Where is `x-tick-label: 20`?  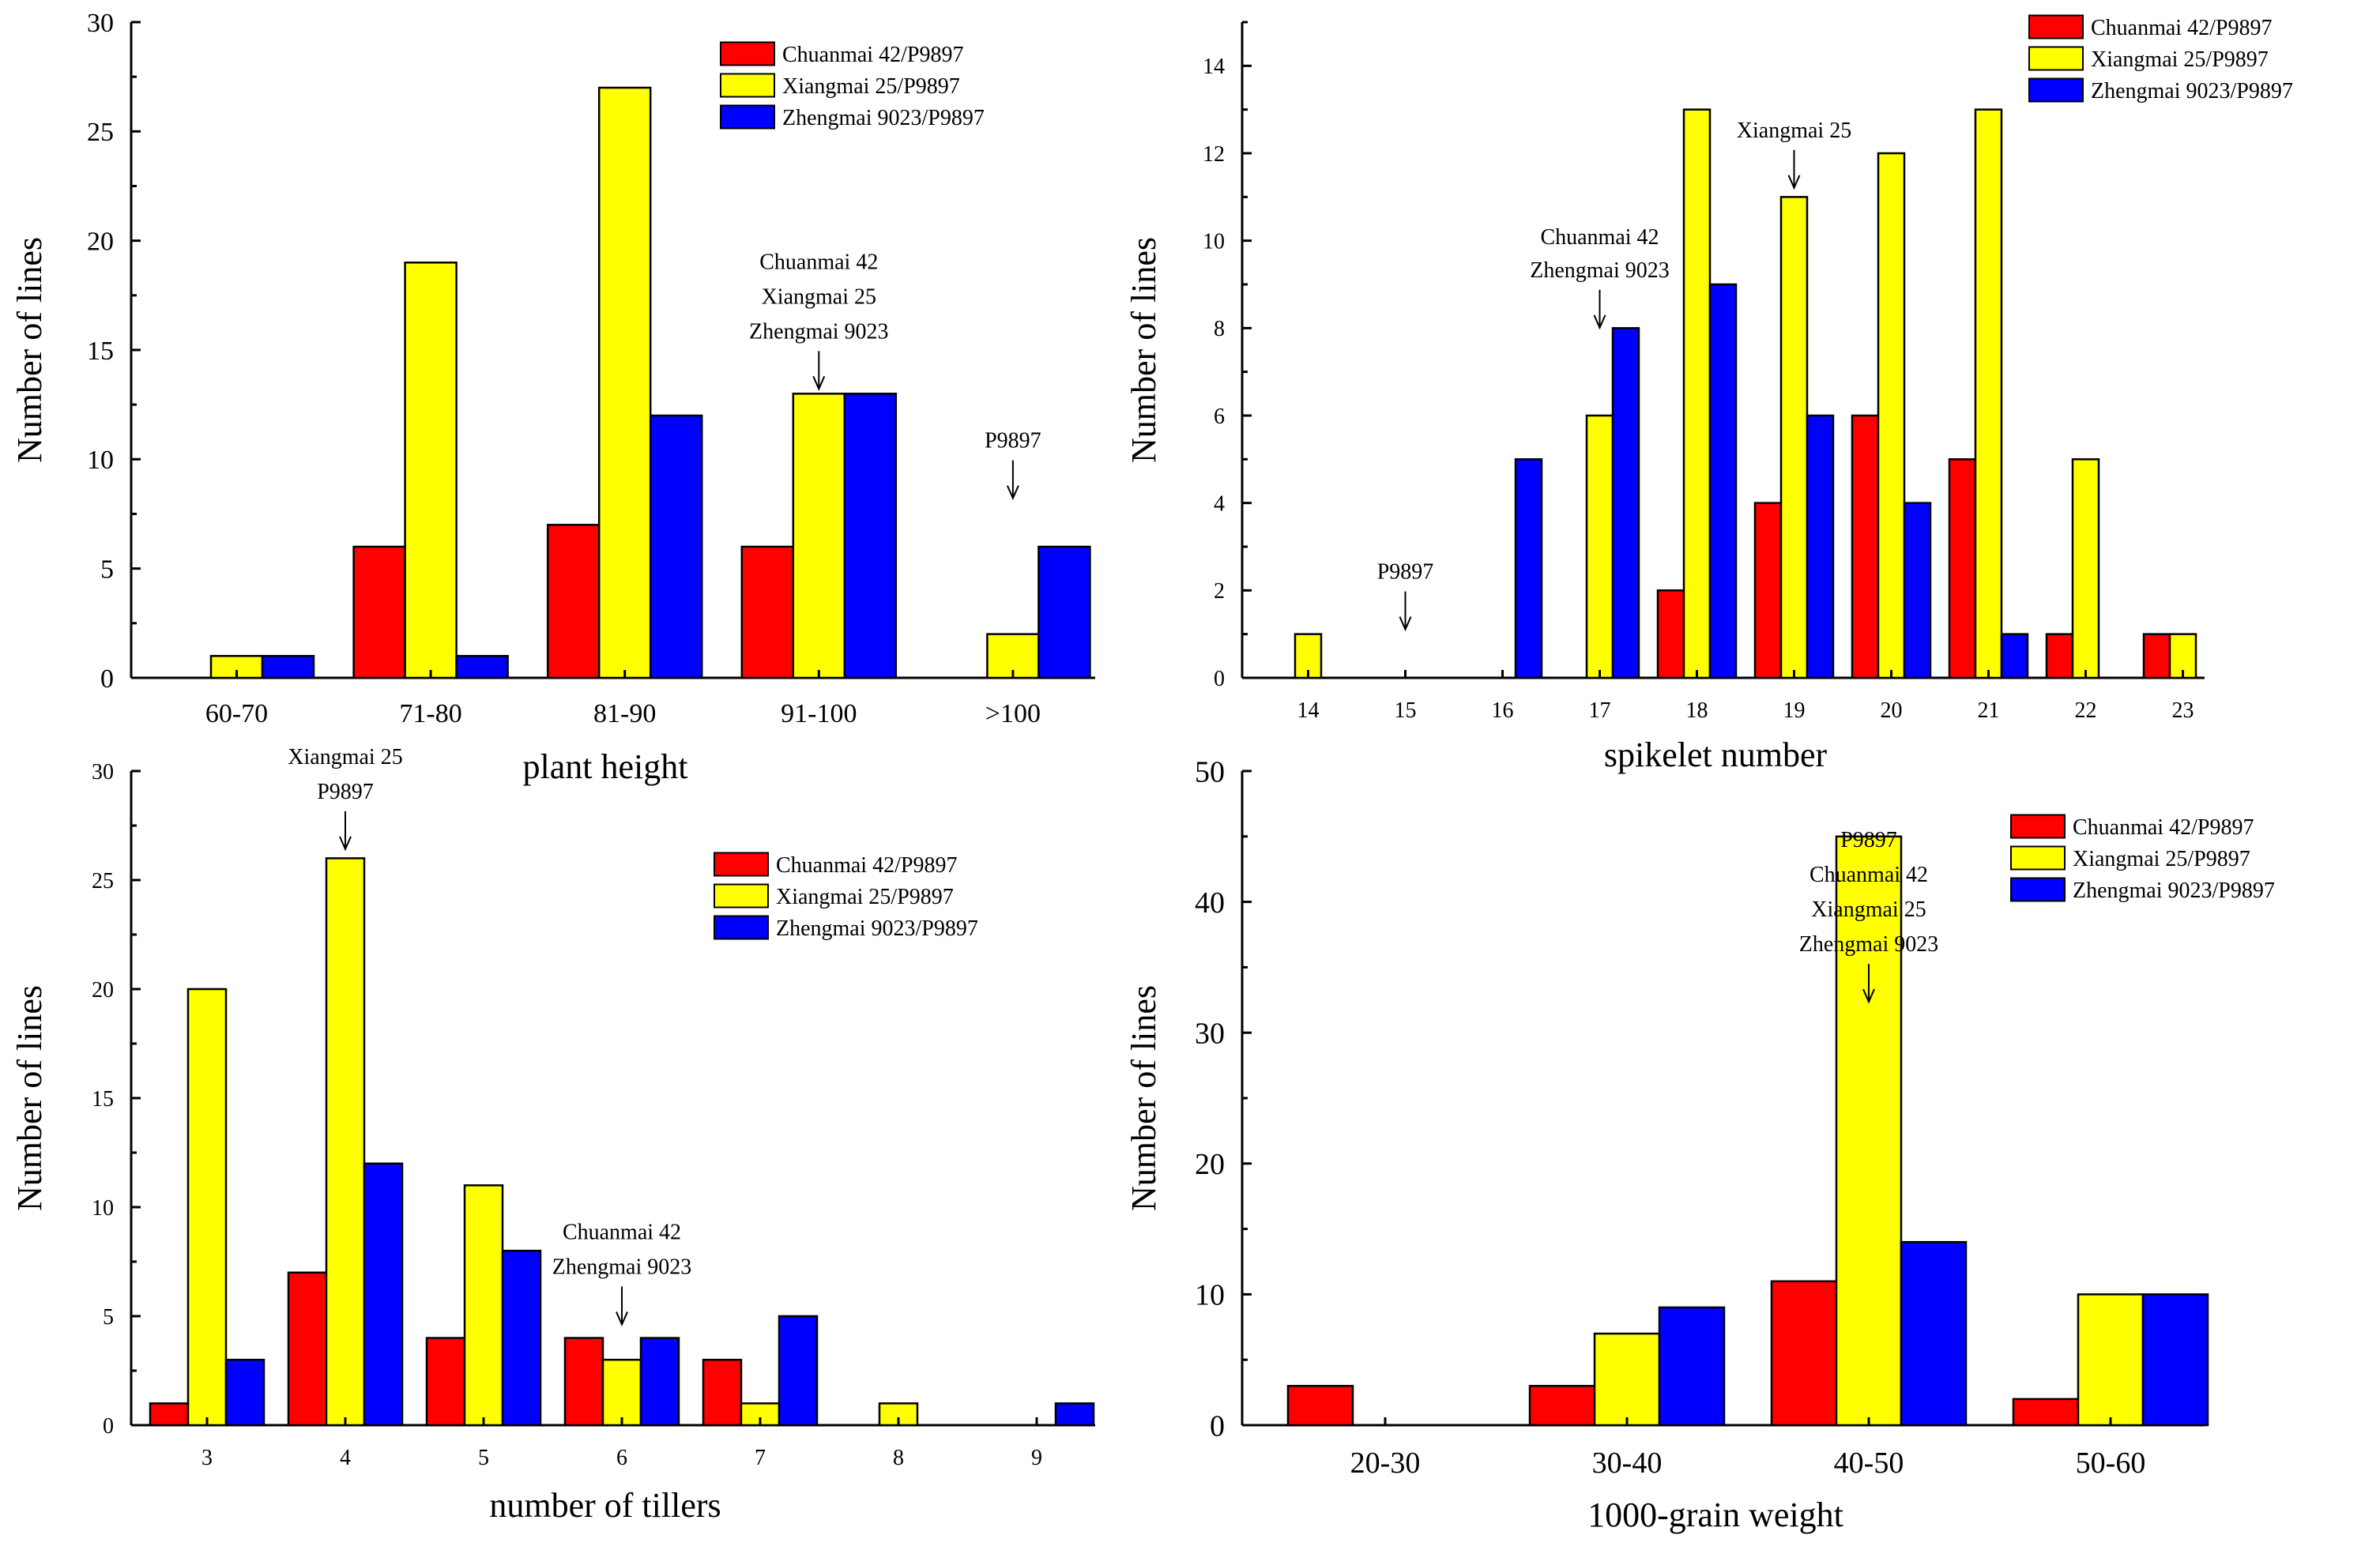
x-tick-label: 20 is located at coordinates (1892, 710).